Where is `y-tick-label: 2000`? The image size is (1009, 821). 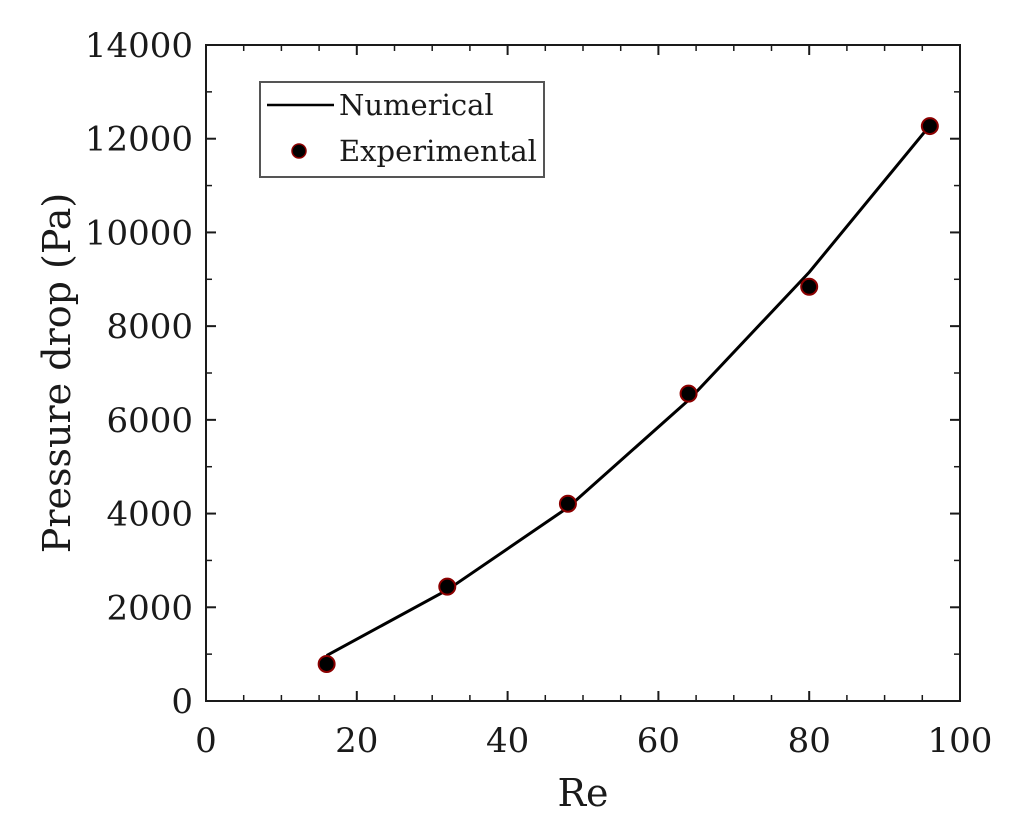
y-tick-label: 2000 is located at coordinates (149, 608).